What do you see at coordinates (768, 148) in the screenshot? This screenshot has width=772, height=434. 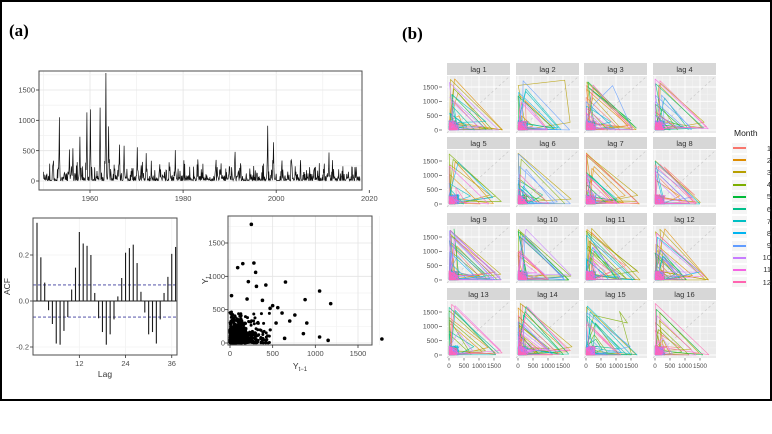 I see `legend-item-label: 1` at bounding box center [768, 148].